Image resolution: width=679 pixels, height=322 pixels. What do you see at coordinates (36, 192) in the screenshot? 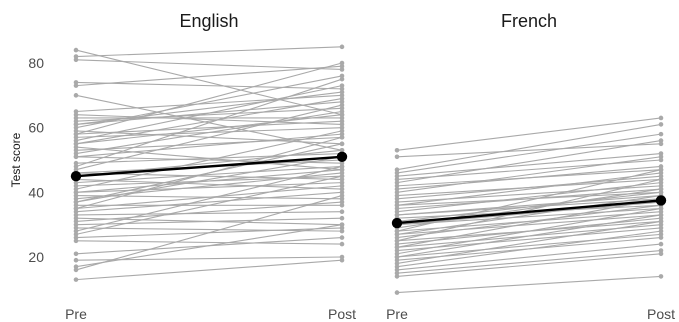
I see `y-tick-label: 40` at bounding box center [36, 192].